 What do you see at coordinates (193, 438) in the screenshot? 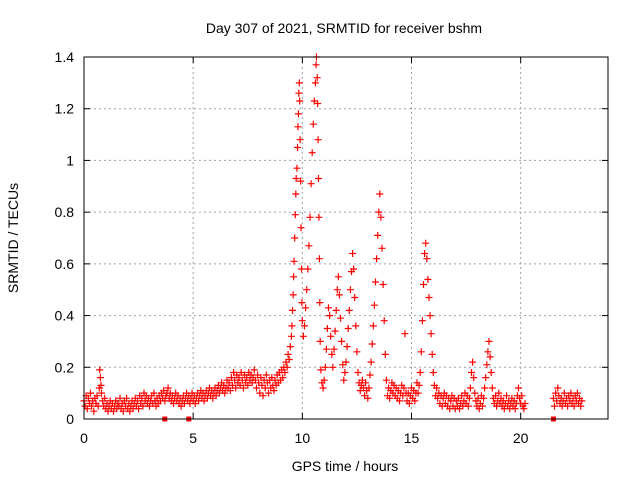
I see `x-tick-label: 5` at bounding box center [193, 438].